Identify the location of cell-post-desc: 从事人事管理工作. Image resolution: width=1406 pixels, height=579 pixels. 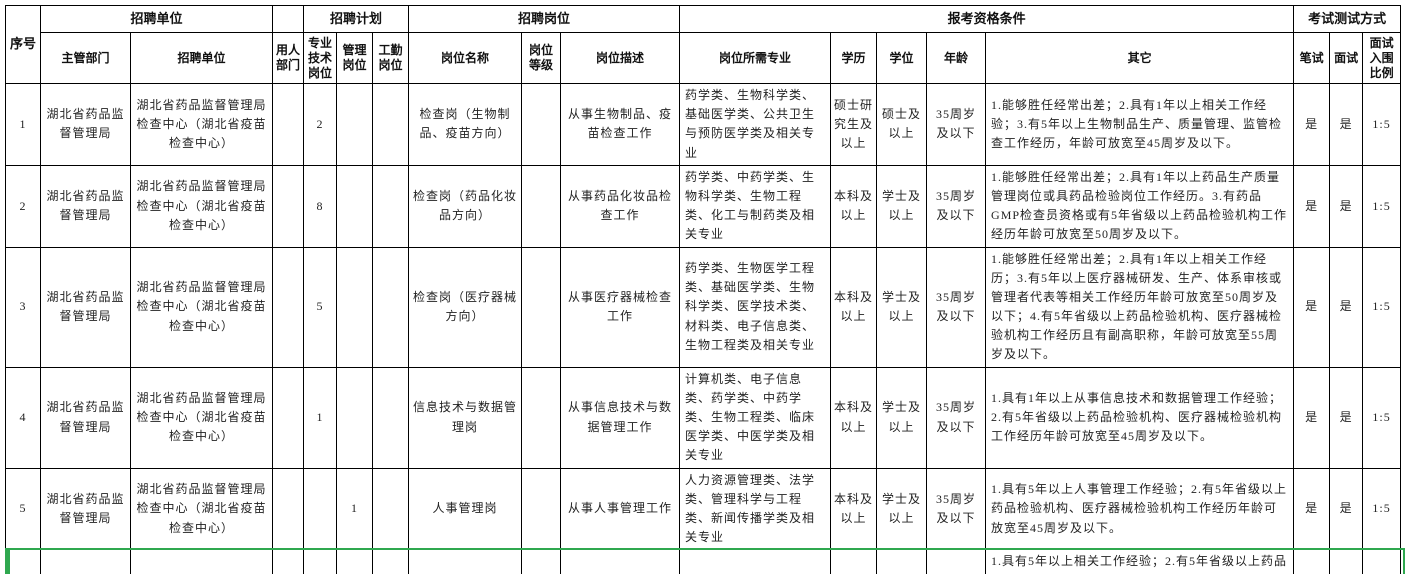
(620, 509).